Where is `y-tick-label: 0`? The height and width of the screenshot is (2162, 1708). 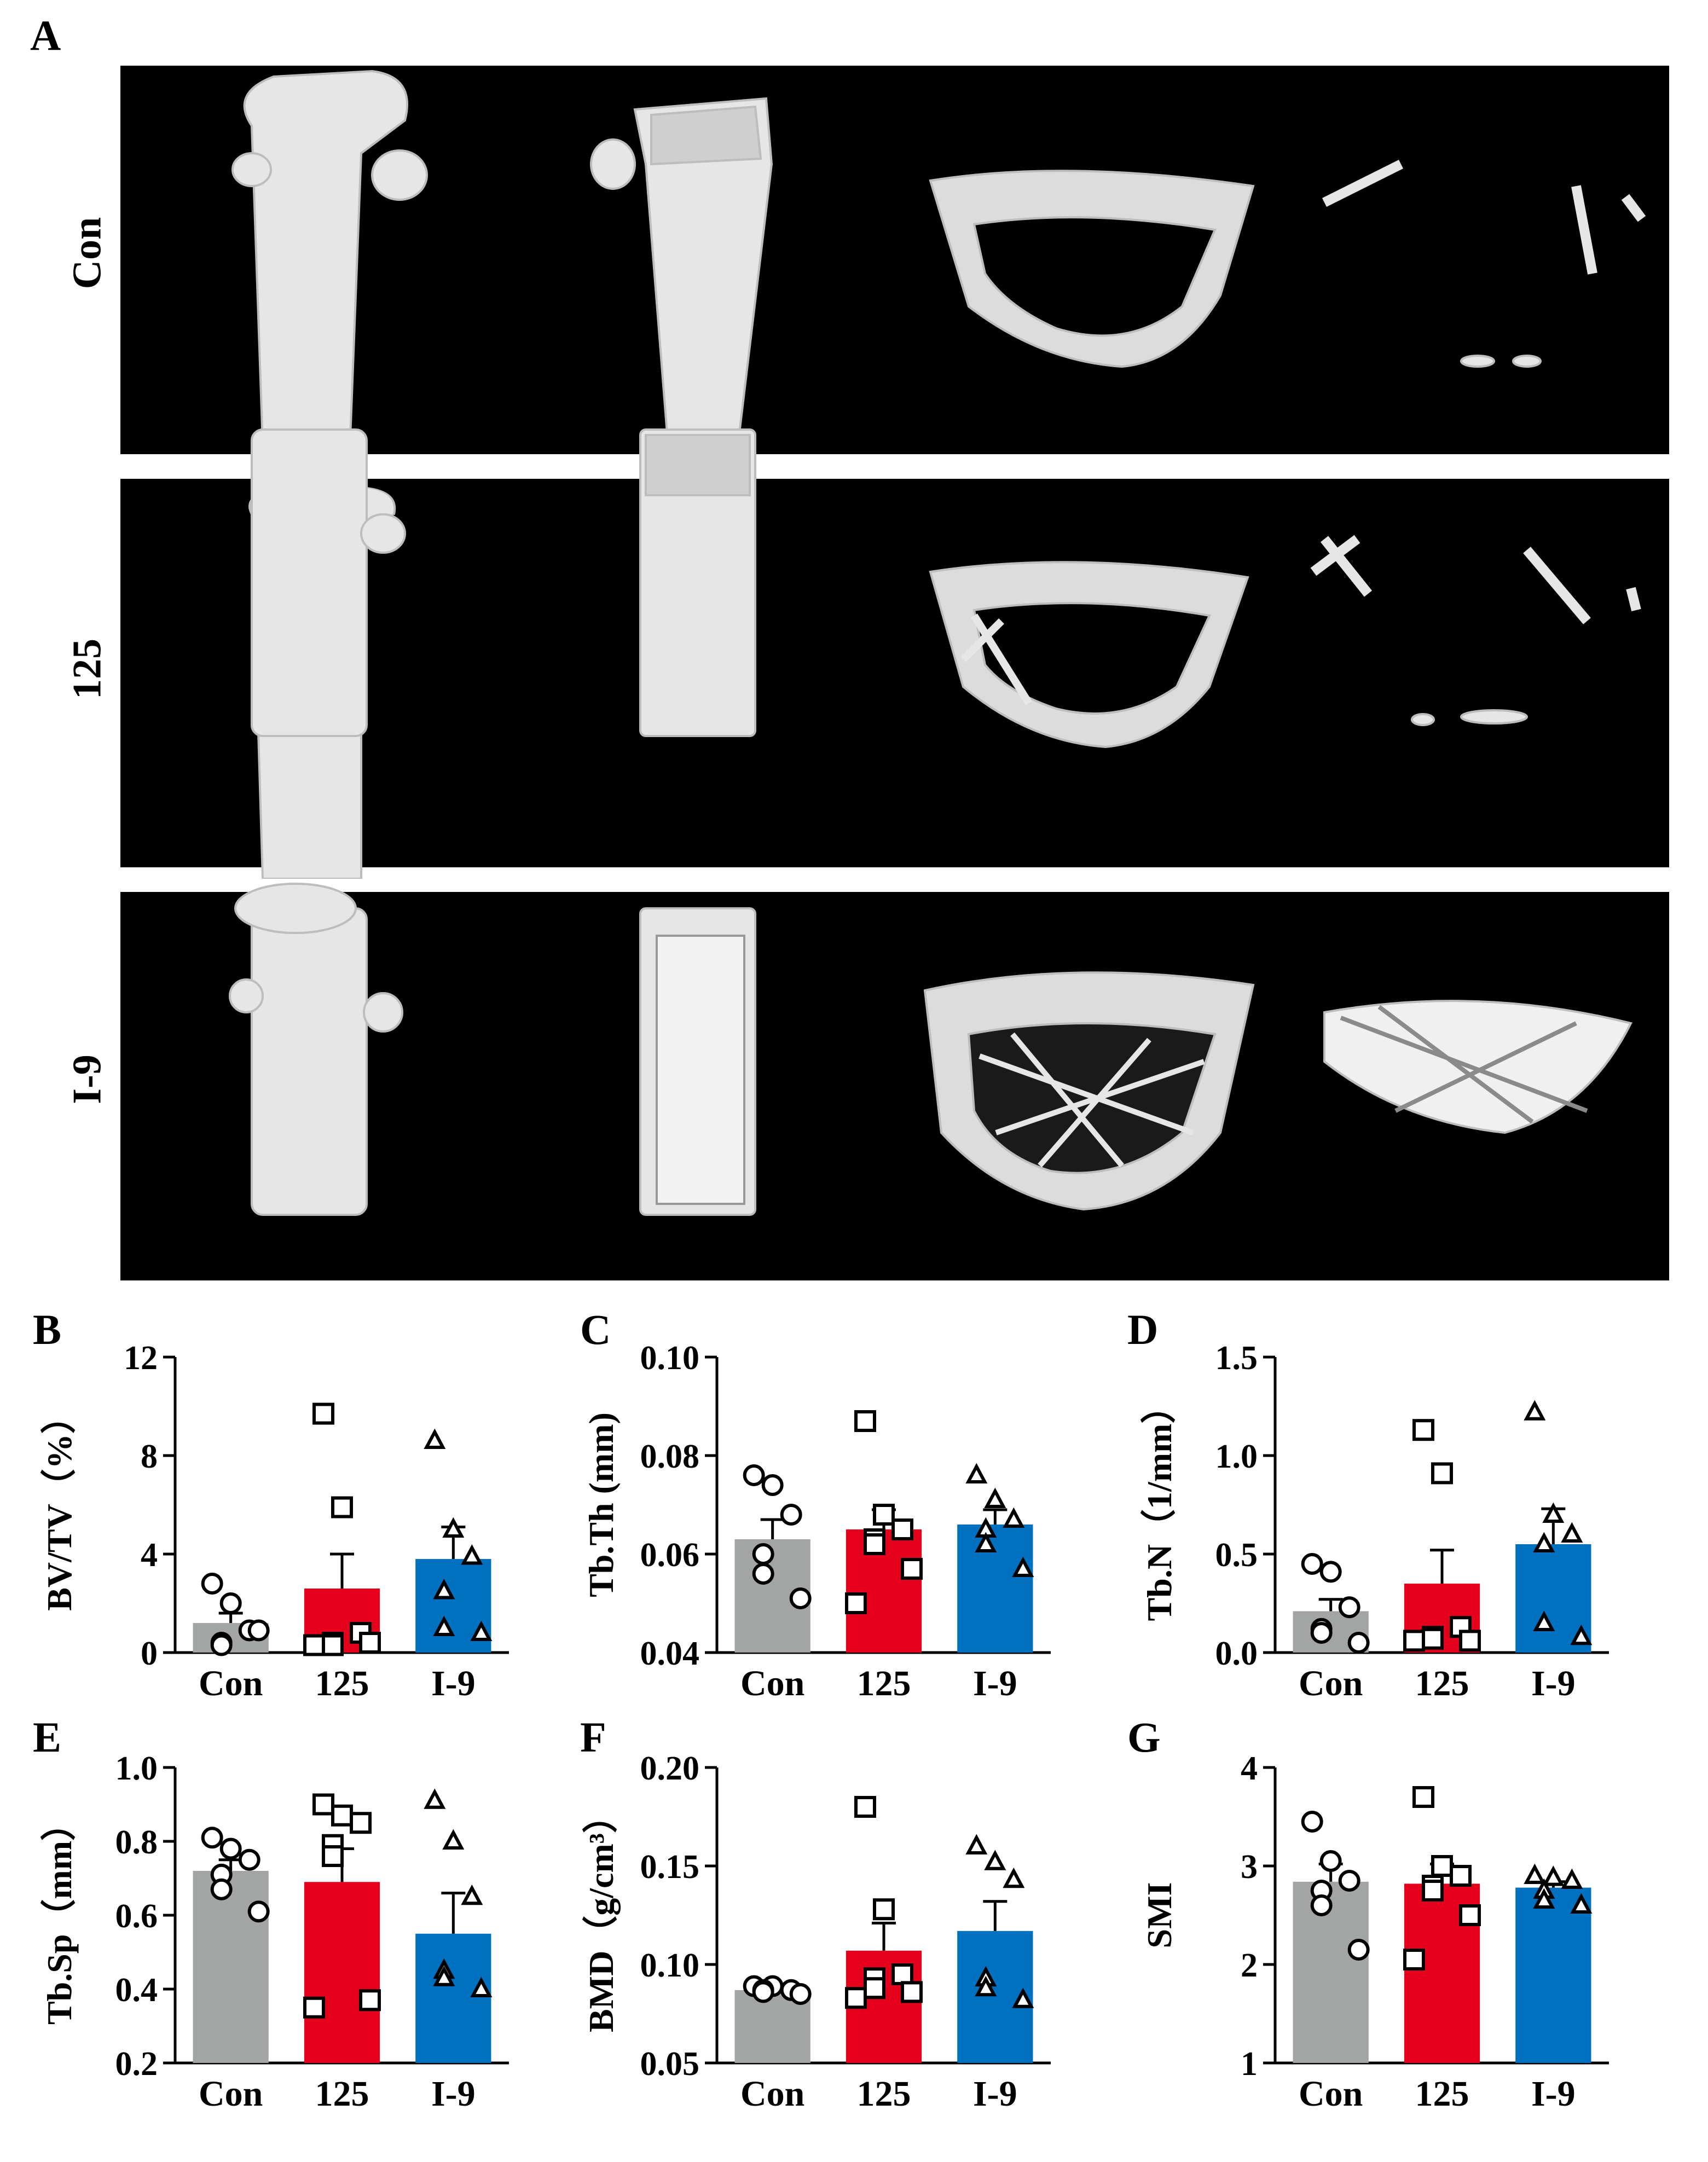 y-tick-label: 0 is located at coordinates (150, 1653).